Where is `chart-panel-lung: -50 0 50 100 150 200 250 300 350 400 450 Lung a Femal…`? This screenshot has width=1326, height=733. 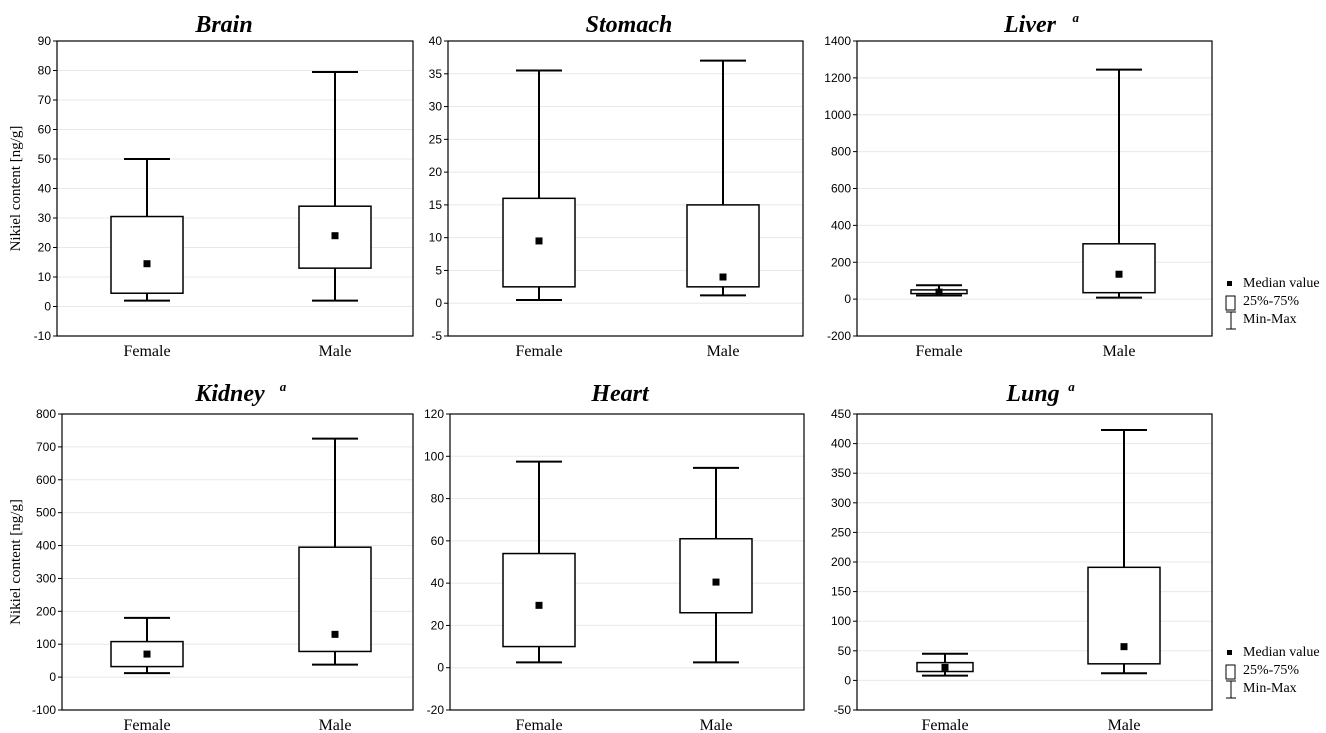 chart-panel-lung: -50 0 50 100 150 200 250 300 350 400 450 Lung a Femal… is located at coordinates (1022, 556).